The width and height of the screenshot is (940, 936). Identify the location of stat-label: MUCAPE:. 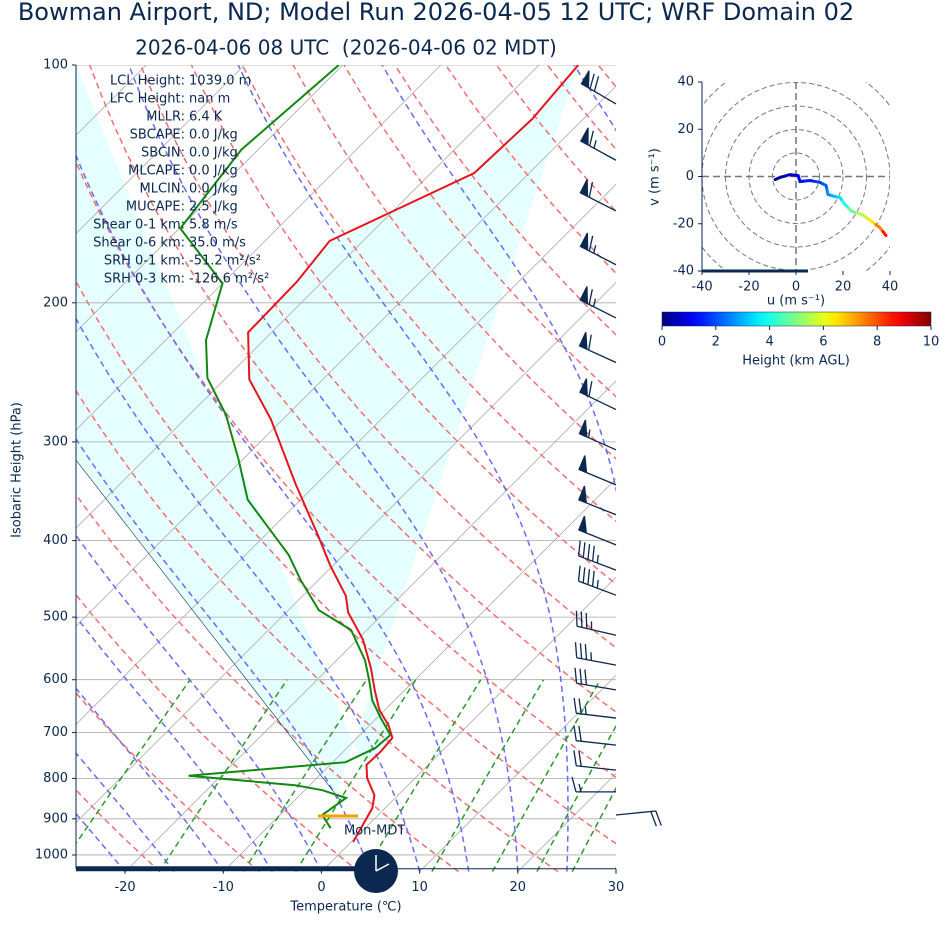
(155, 207).